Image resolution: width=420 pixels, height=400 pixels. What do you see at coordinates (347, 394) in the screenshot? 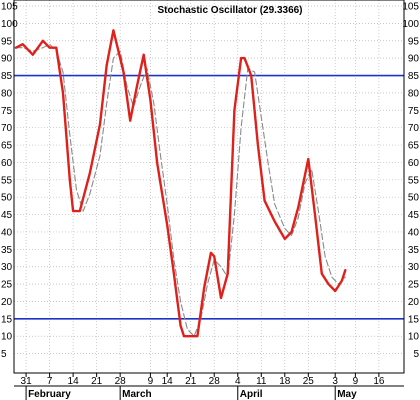
I see `month-label-may: May` at bounding box center [347, 394].